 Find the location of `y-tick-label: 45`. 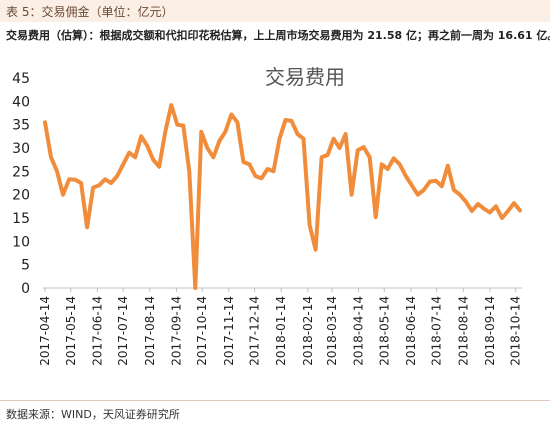

y-tick-label: 45 is located at coordinates (21, 79).